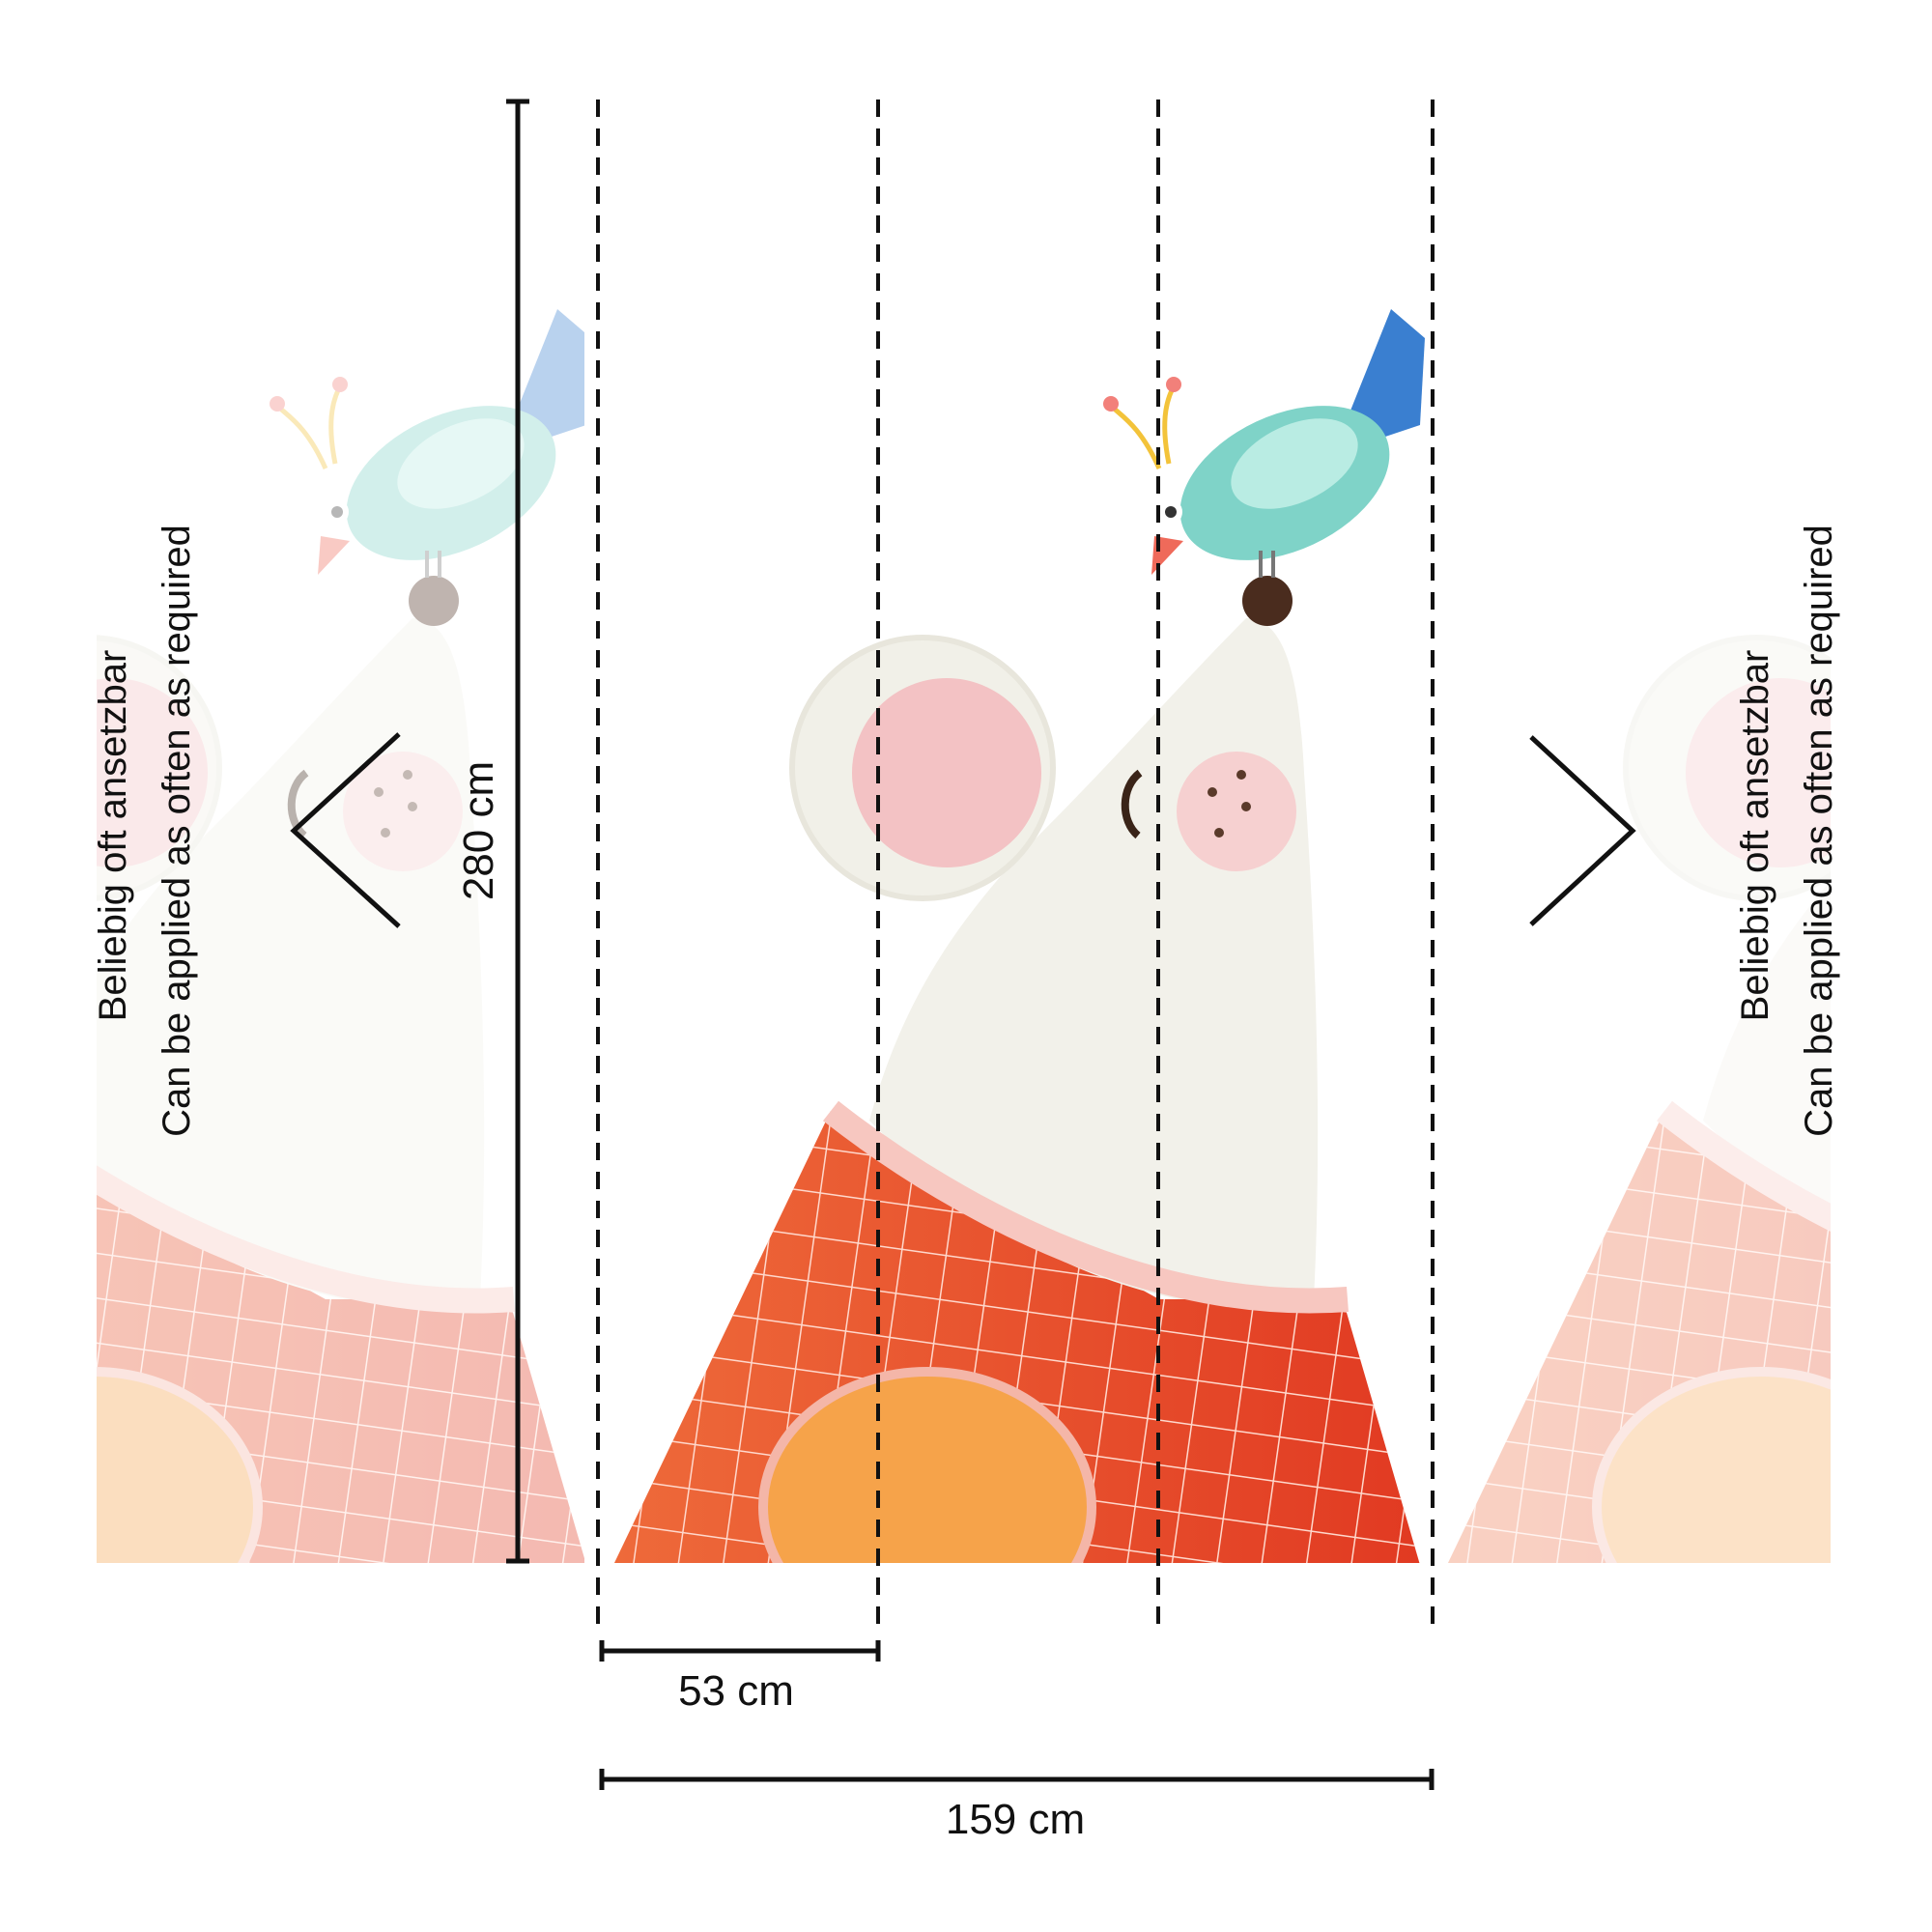  Describe the element at coordinates (177, 831) in the screenshot. I see `repeat-note-english-left: Can be applied as often as required` at that location.